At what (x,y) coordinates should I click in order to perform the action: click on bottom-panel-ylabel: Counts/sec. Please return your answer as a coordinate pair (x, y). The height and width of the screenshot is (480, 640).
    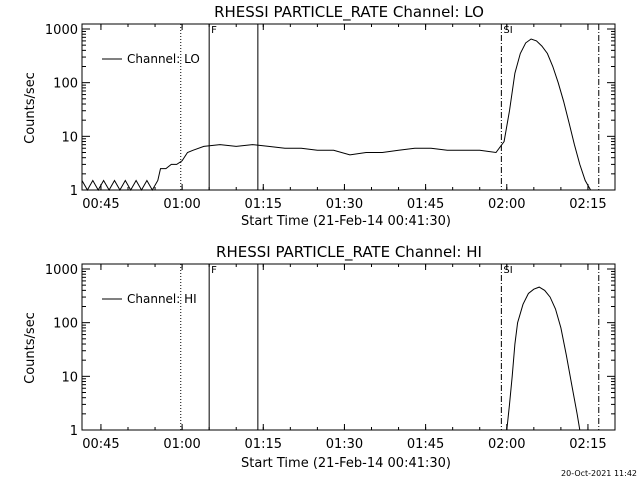
    Looking at the image, I should click on (30, 348).